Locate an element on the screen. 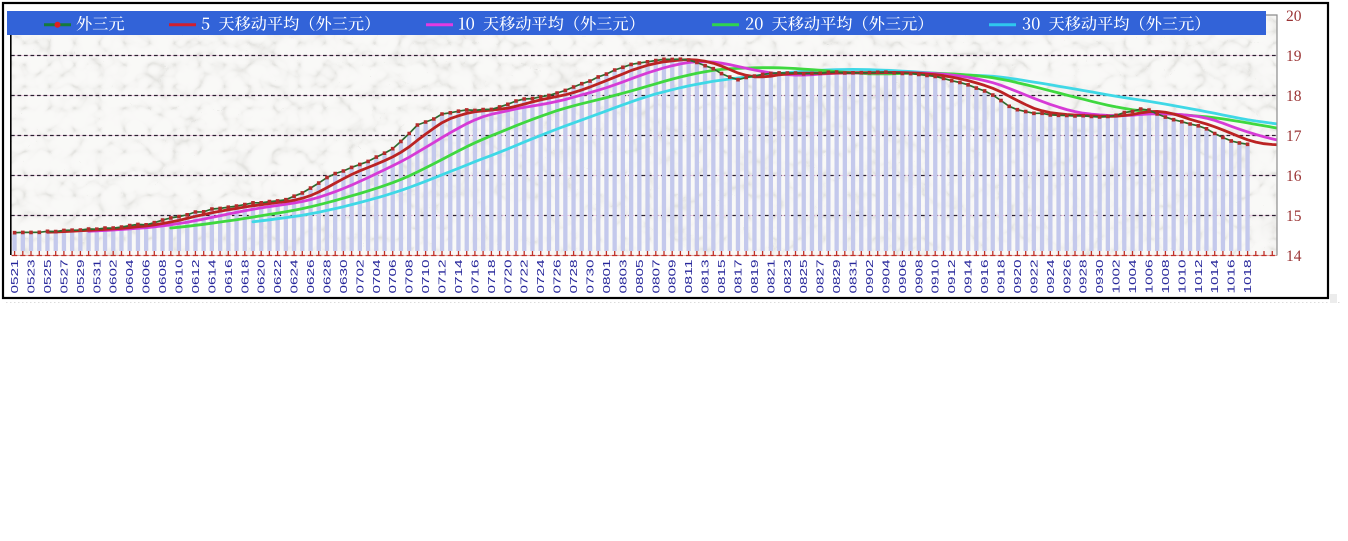 The height and width of the screenshot is (541, 1348). svg-text: 0606 is located at coordinates (147, 276).